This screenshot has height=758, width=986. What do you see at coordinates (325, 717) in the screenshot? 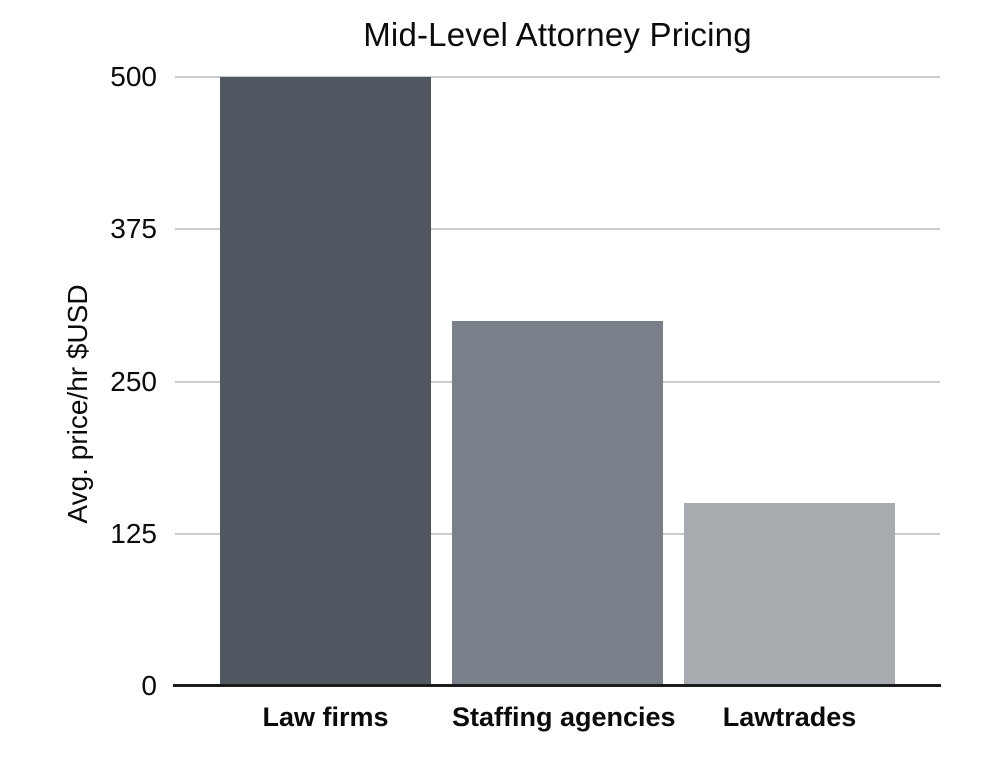
I see `x-category-label: Law firms` at bounding box center [325, 717].